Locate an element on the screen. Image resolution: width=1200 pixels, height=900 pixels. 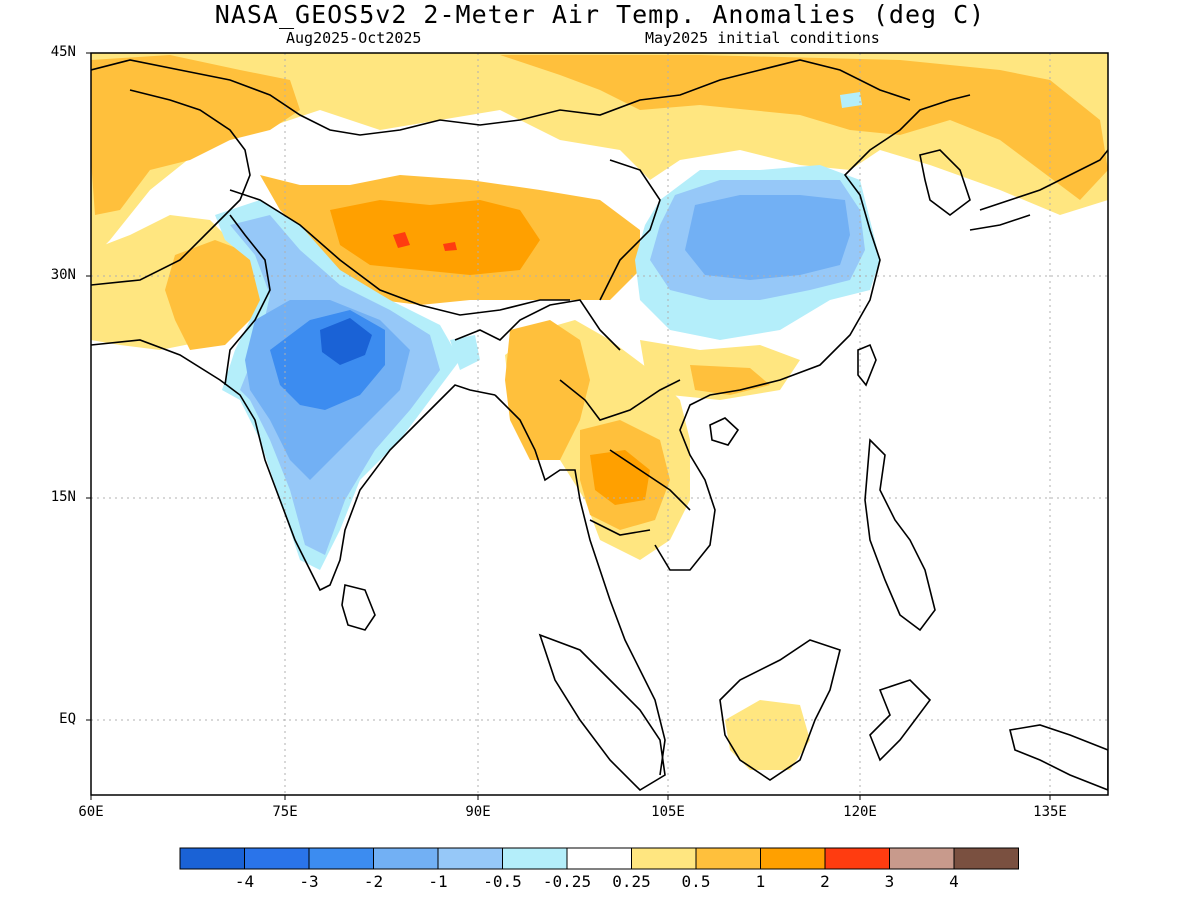
x-tick-label: 75E is located at coordinates (285, 812).